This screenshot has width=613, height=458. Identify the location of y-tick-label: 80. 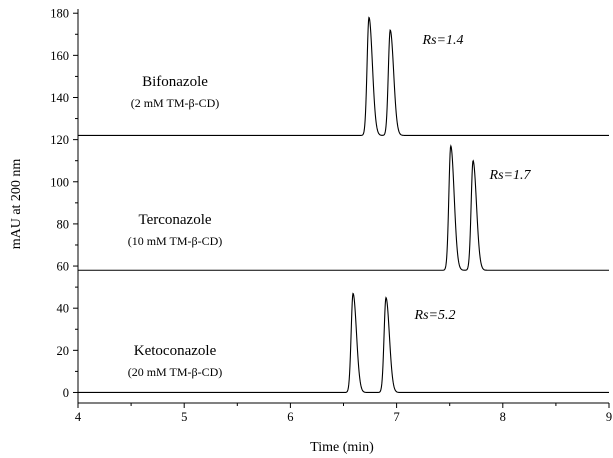
(63, 224).